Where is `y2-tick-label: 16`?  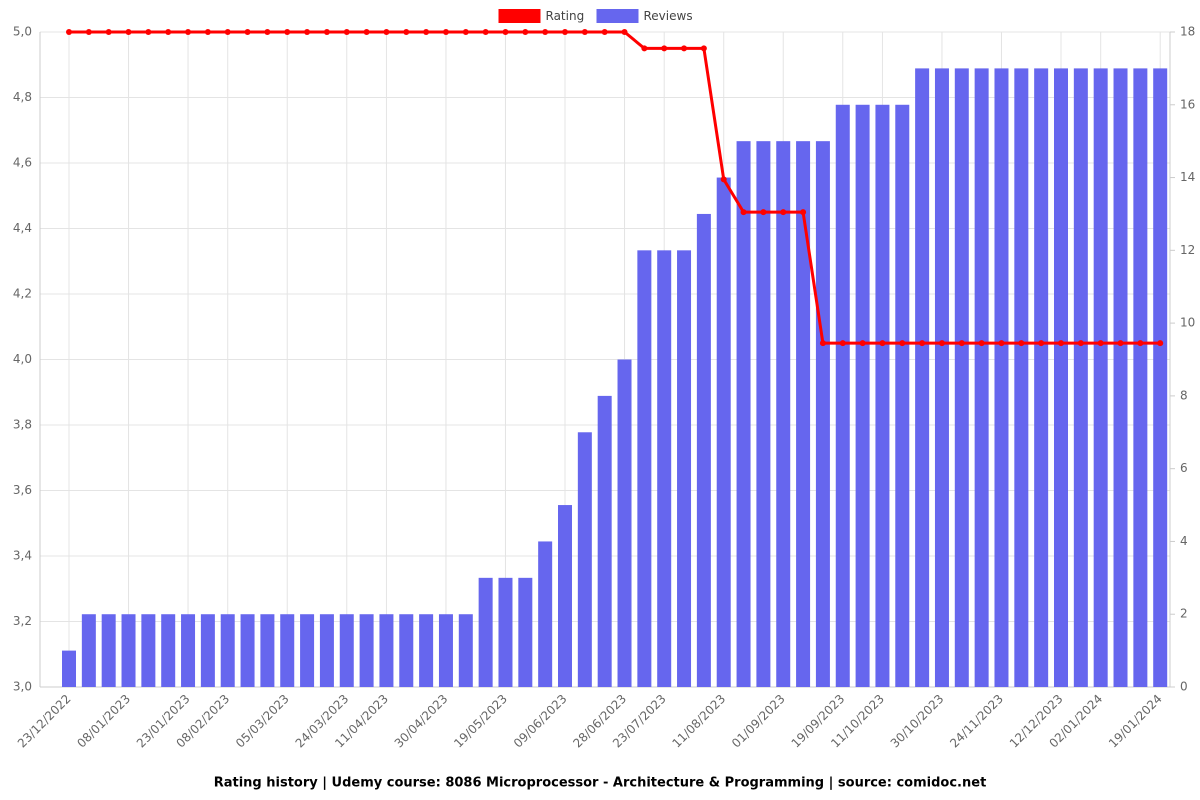 y2-tick-label: 16 is located at coordinates (1187, 104).